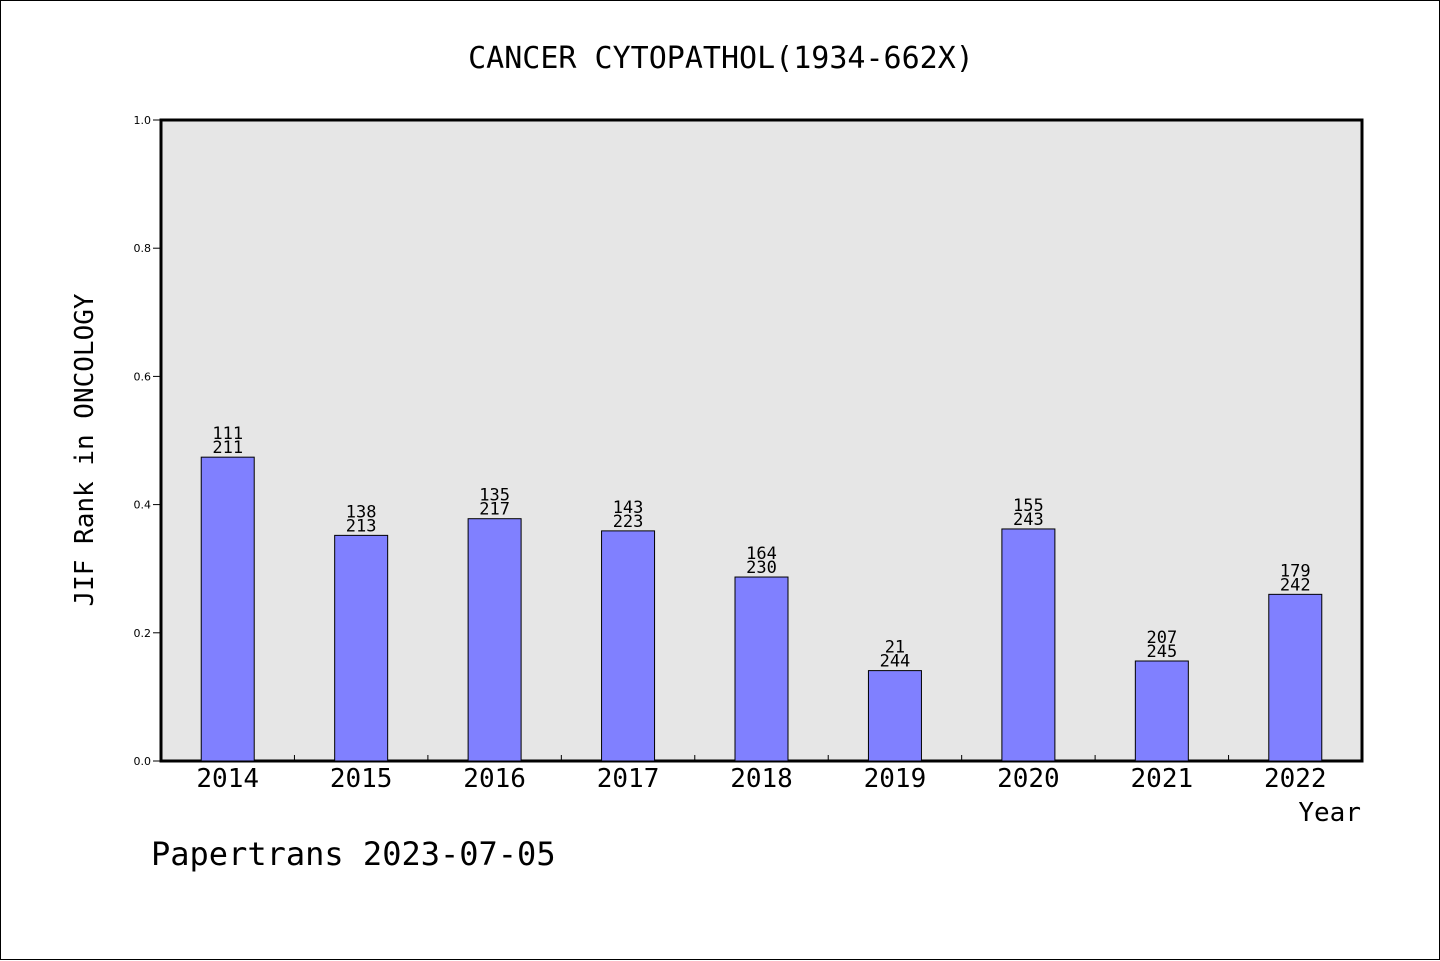 The height and width of the screenshot is (961, 1440). I want to click on bar-total-label: 244, so click(895, 662).